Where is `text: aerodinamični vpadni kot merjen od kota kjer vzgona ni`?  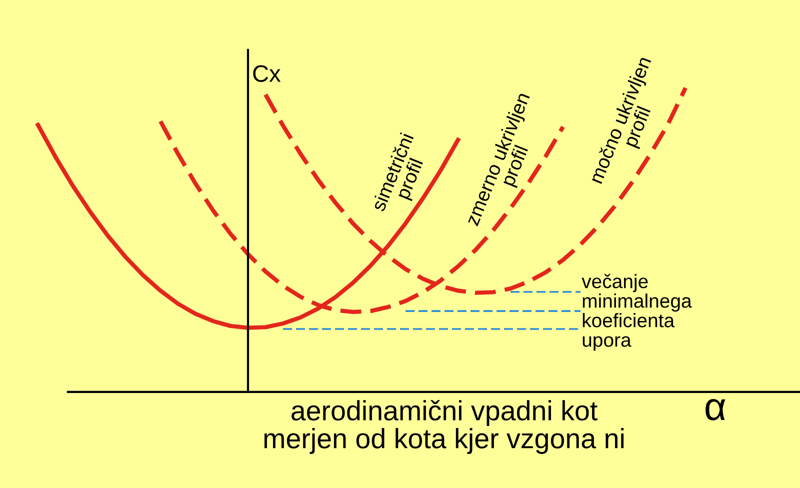 text: aerodinamični vpadni kot merjen od kota kjer vzgona ni is located at coordinates (444, 427).